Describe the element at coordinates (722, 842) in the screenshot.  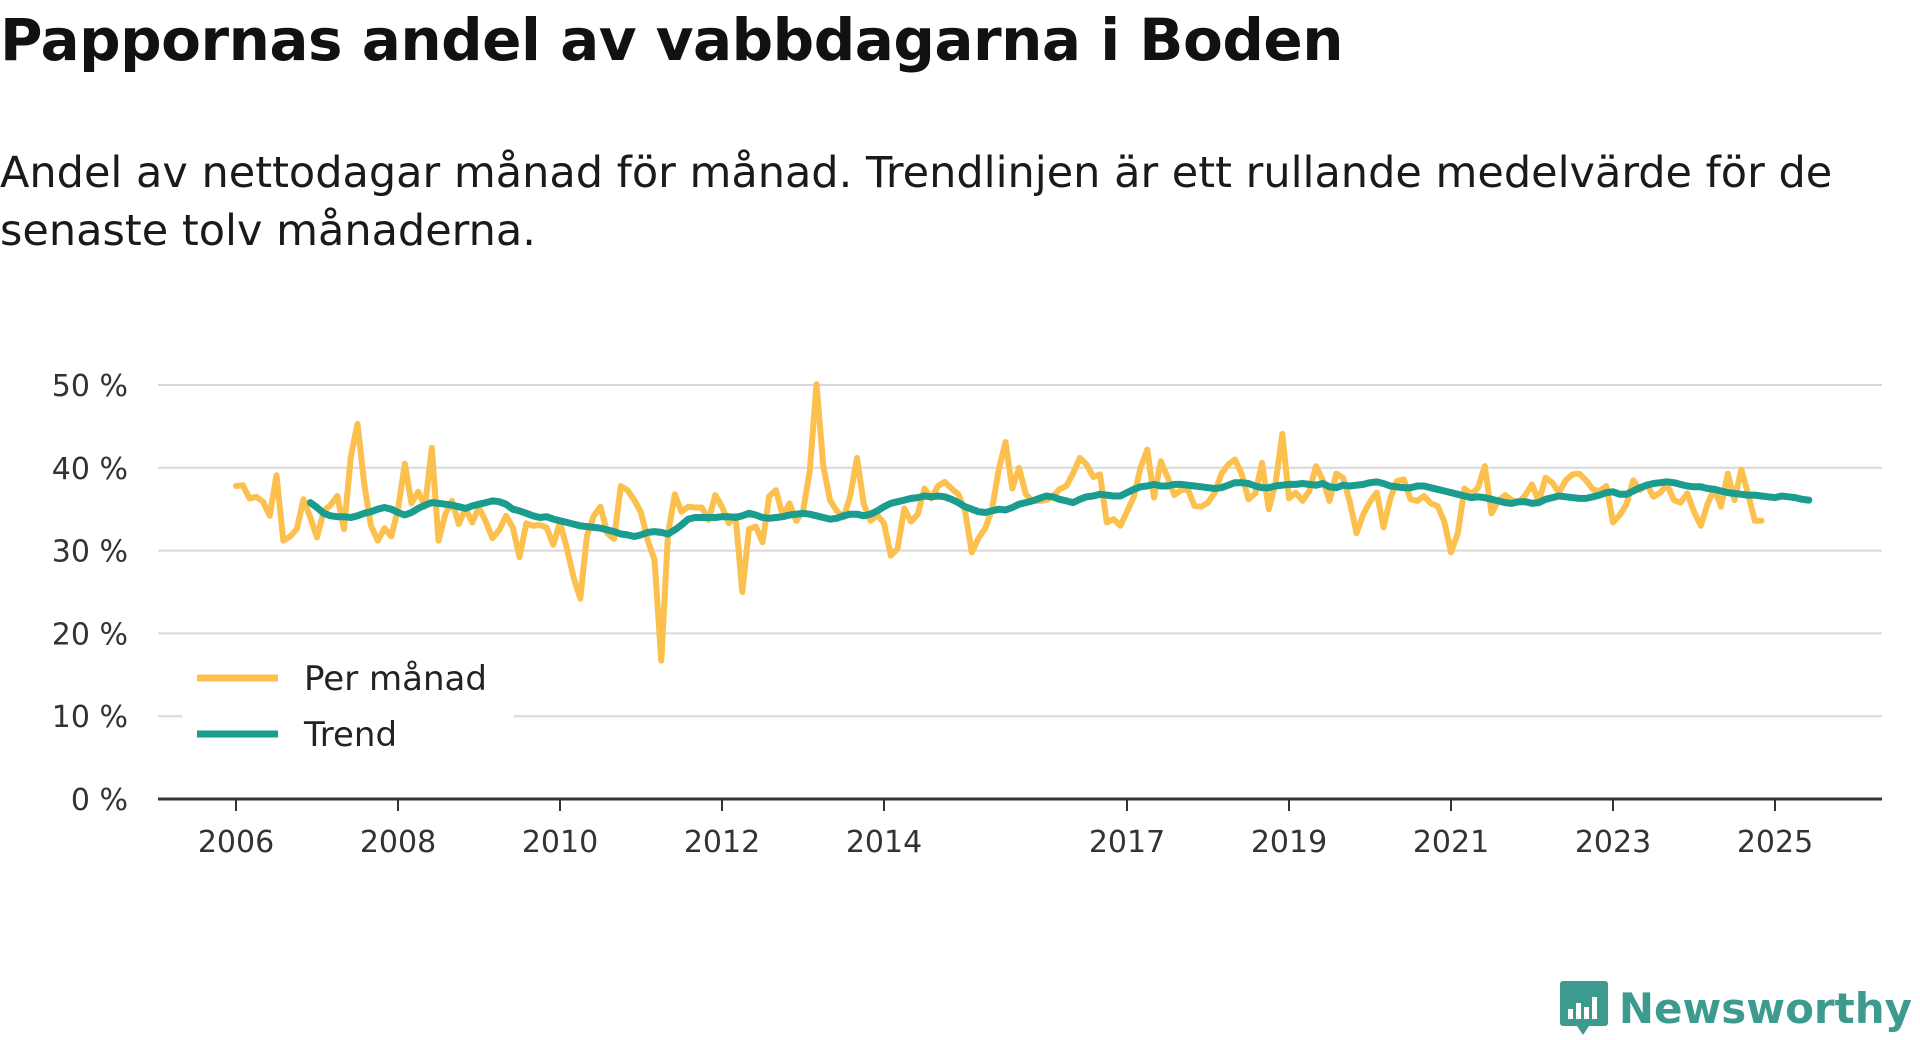
I see `x-tick-label: 2012` at that location.